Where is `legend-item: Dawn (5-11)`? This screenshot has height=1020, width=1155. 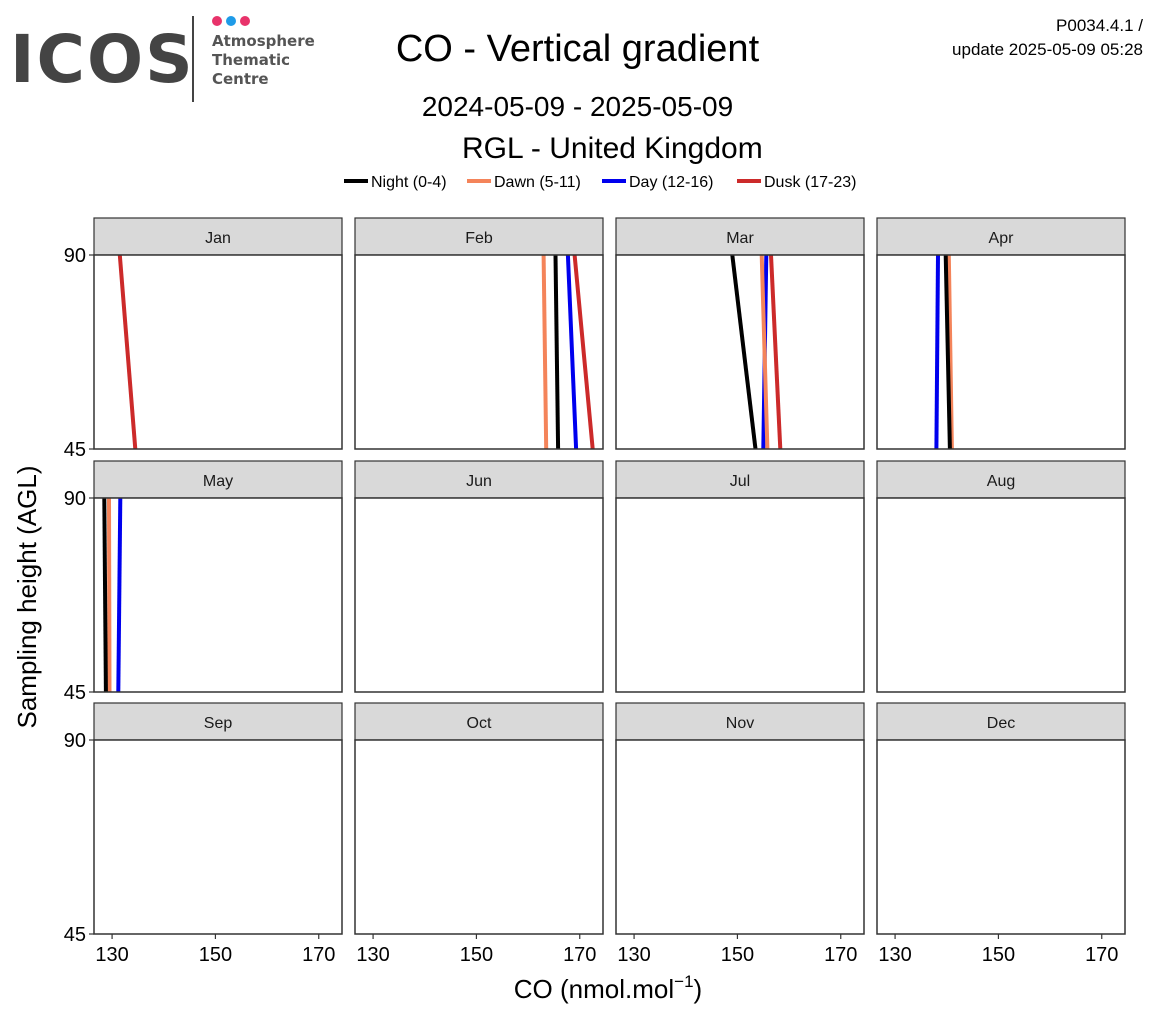
legend-item: Dawn (5-11) is located at coordinates (524, 182).